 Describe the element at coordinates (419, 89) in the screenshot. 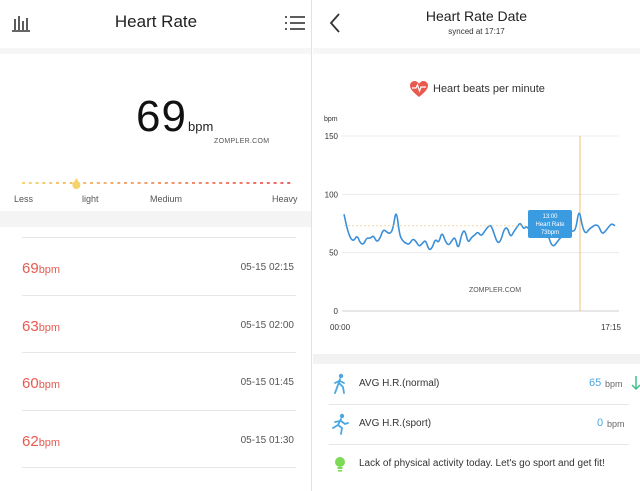

I see `heart-icon` at that location.